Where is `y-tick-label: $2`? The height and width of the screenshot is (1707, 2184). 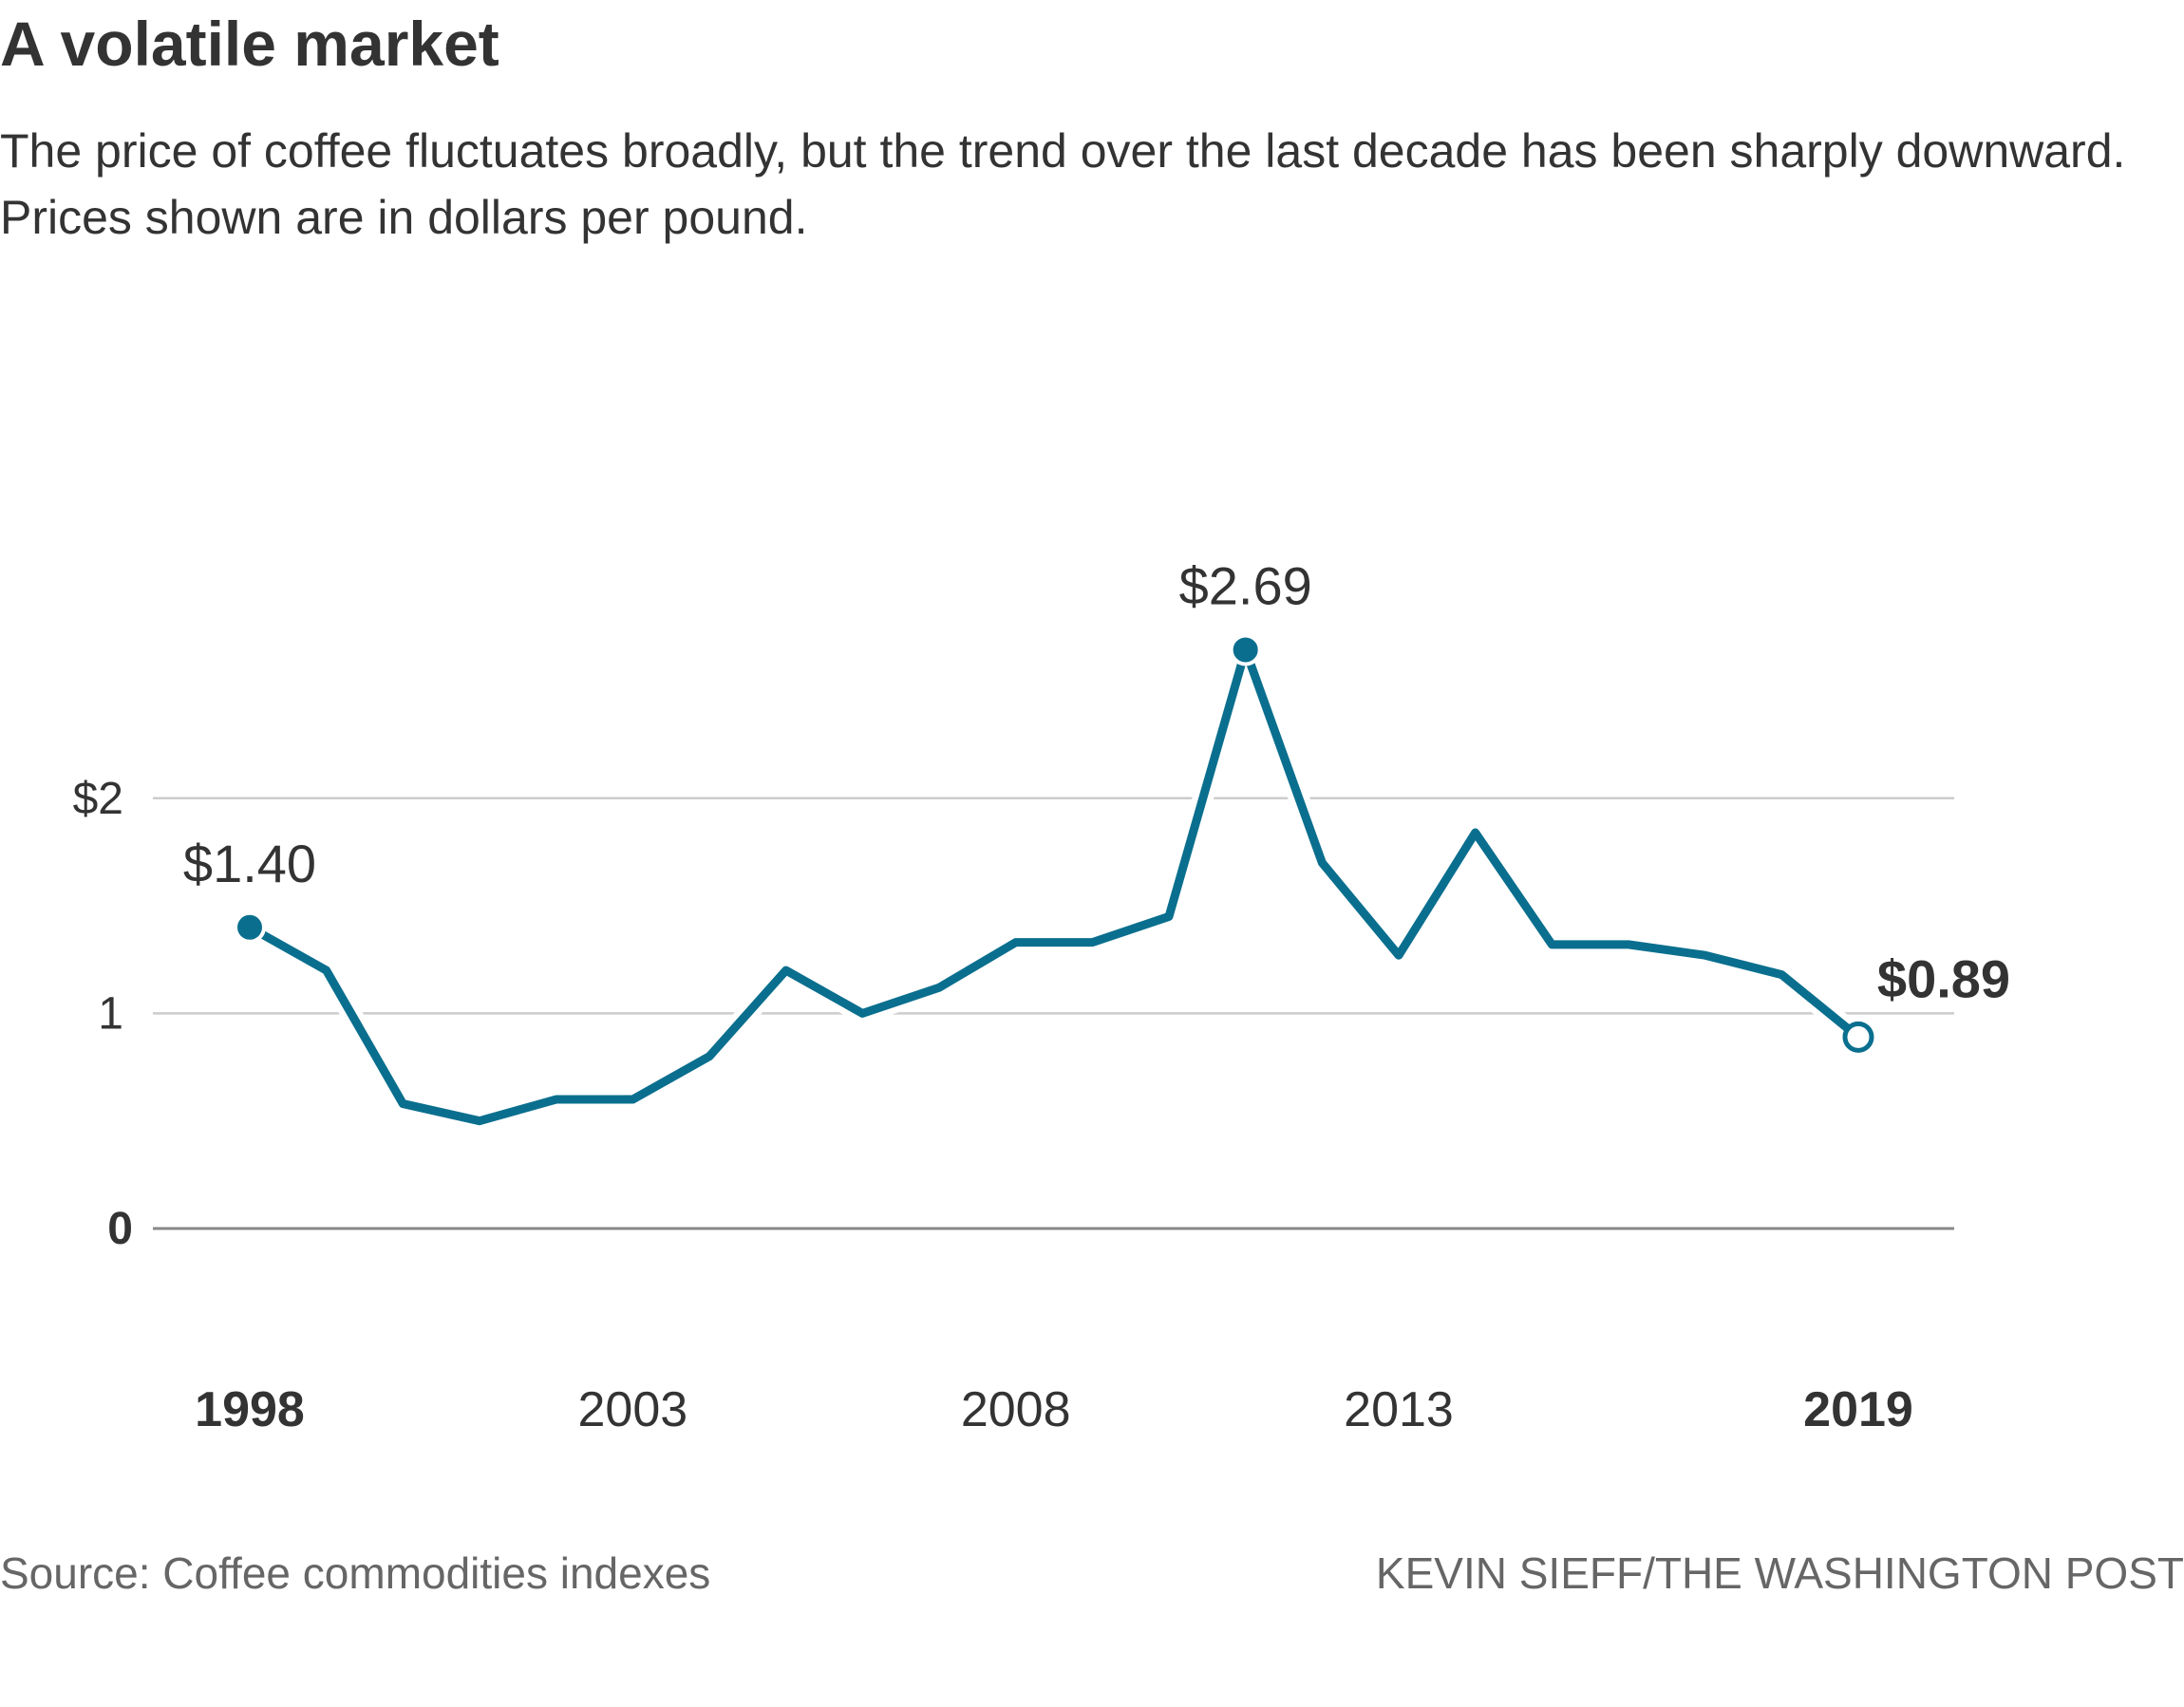 y-tick-label: $2 is located at coordinates (98, 799).